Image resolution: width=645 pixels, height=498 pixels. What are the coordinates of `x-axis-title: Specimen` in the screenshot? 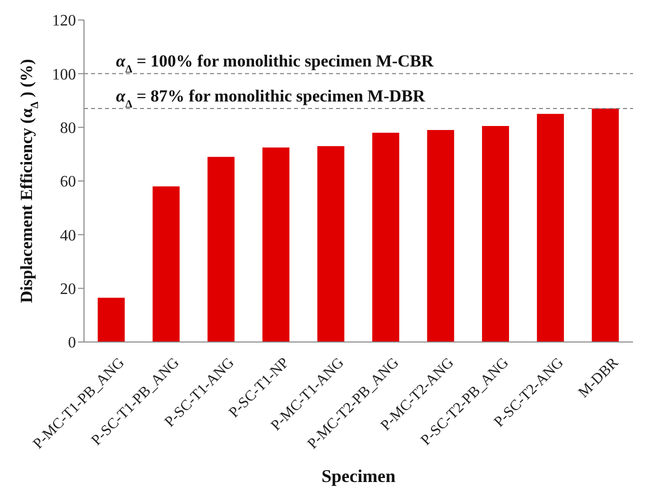 It's located at (359, 476).